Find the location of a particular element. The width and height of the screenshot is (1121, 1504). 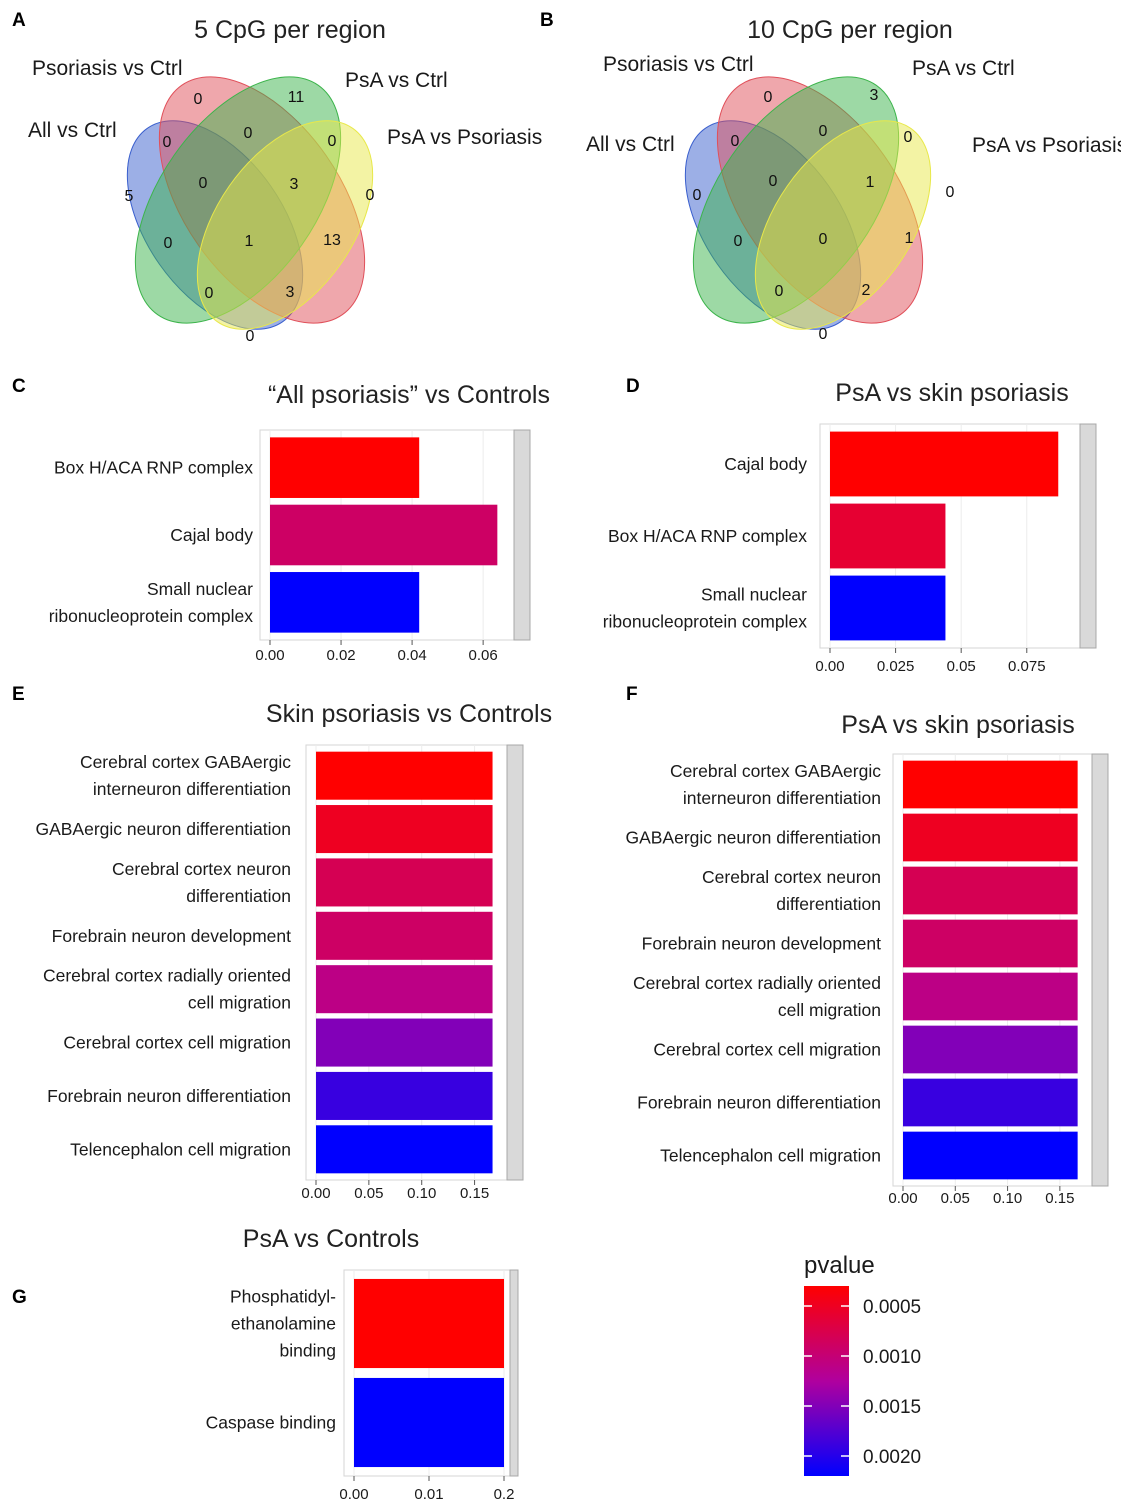

bar-g-tick-label: 0.2 is located at coordinates (504, 1494).